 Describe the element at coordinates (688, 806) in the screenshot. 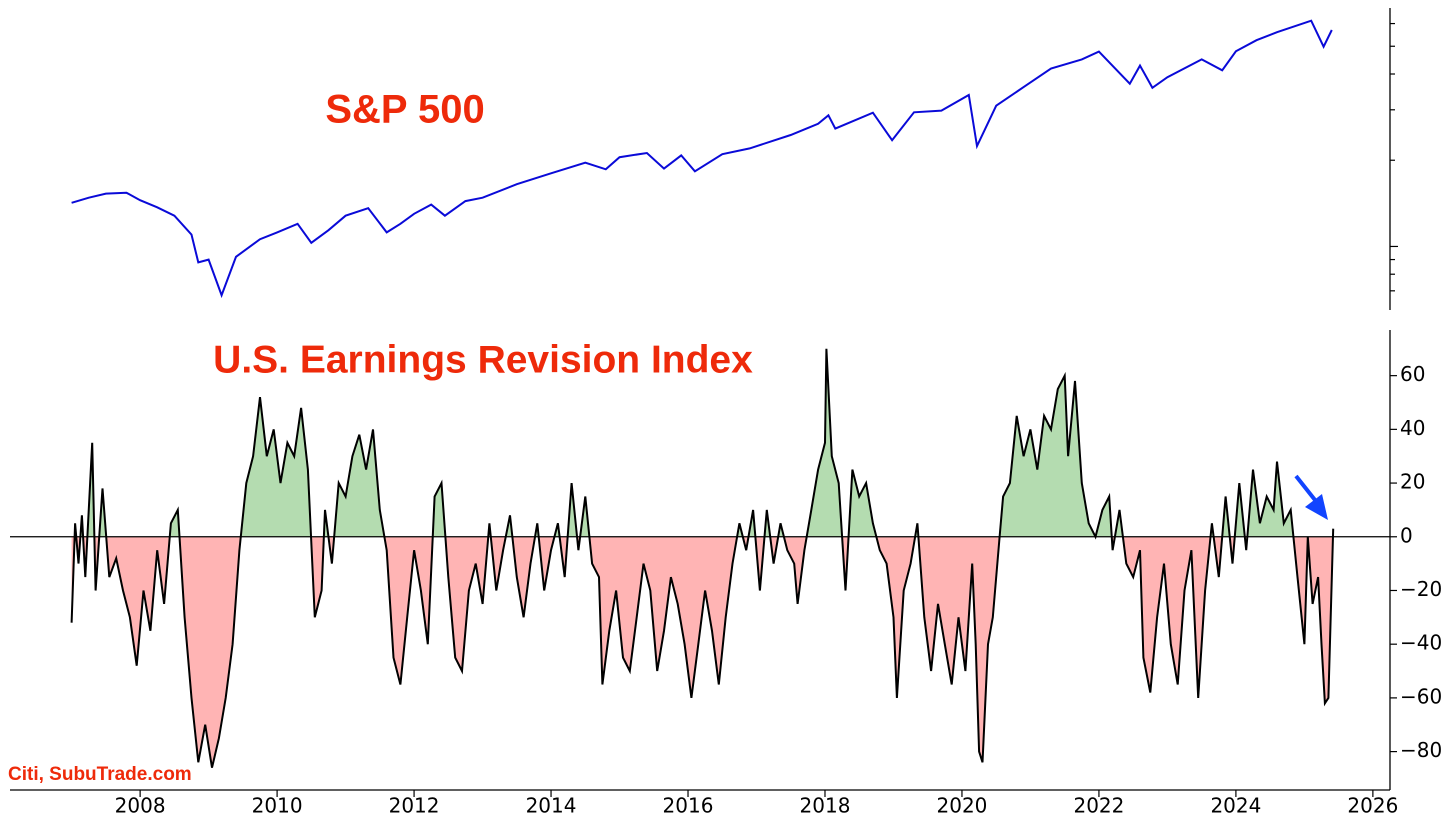

I see `x-tick-label: 2016` at that location.